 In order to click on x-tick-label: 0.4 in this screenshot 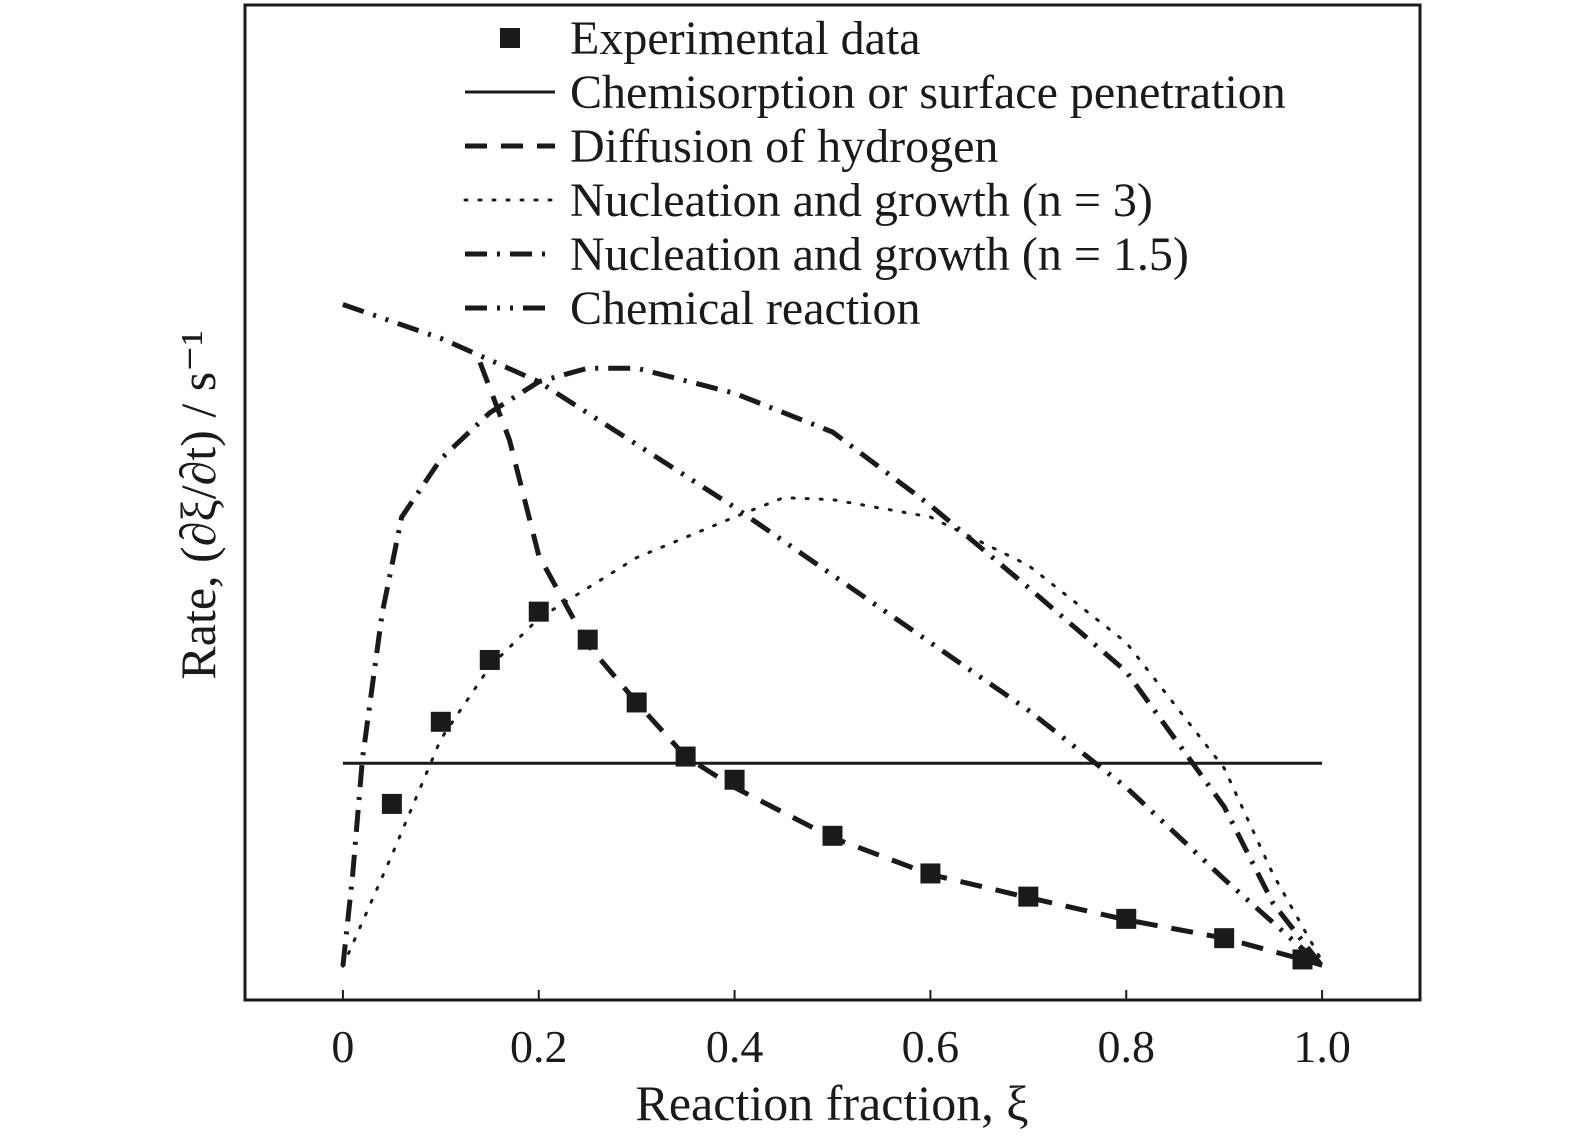, I will do `click(735, 1046)`.